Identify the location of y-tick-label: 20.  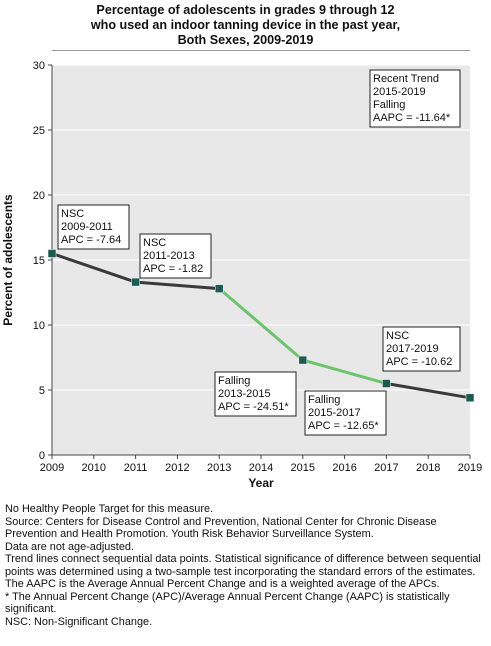
(39, 196).